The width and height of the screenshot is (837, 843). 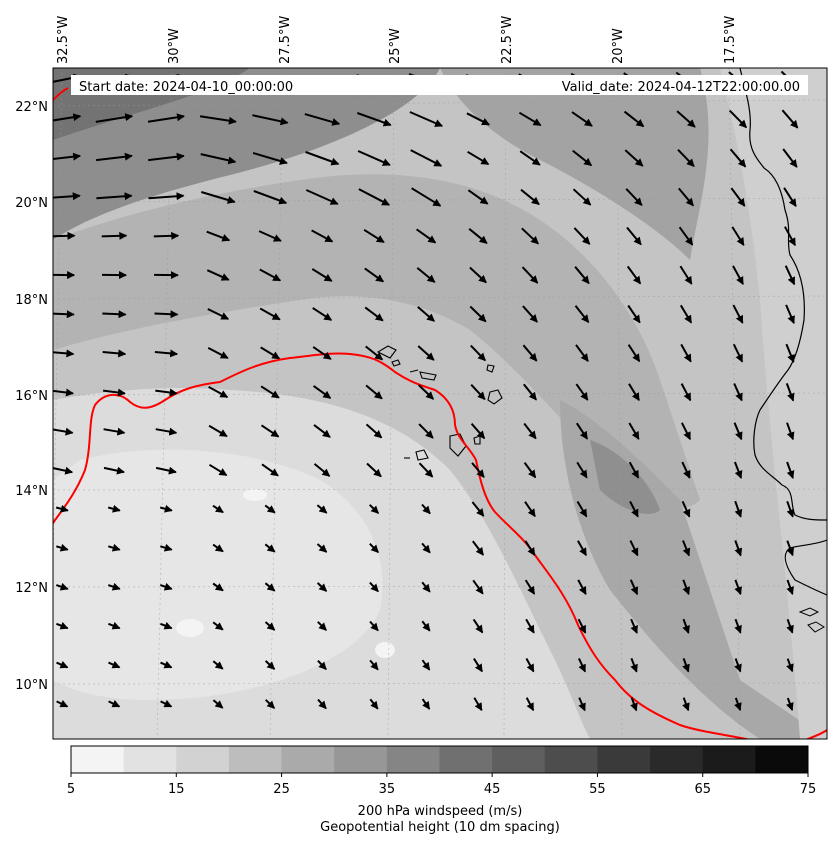 What do you see at coordinates (246, 154) in the screenshot?
I see `windspeed-jet-core` at bounding box center [246, 154].